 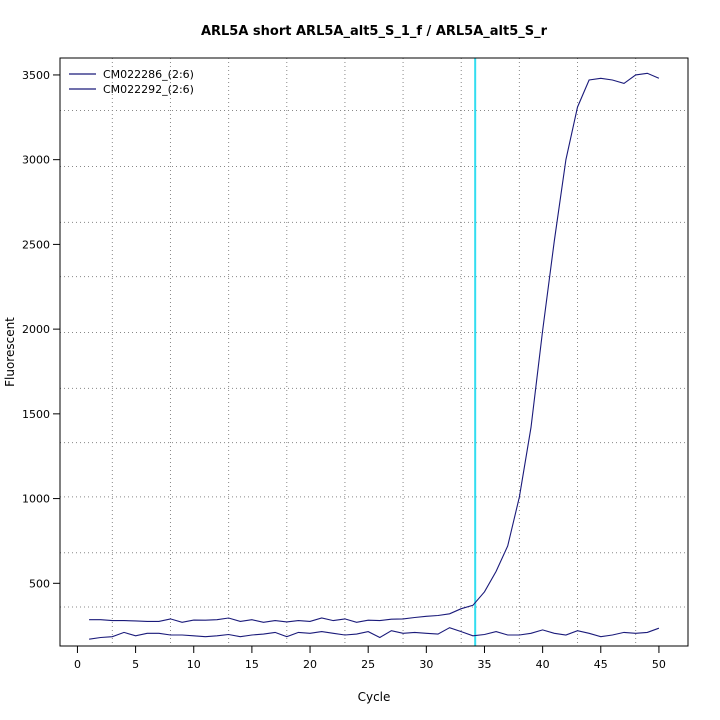 What do you see at coordinates (36, 160) in the screenshot?
I see `y-tick-label: 3000` at bounding box center [36, 160].